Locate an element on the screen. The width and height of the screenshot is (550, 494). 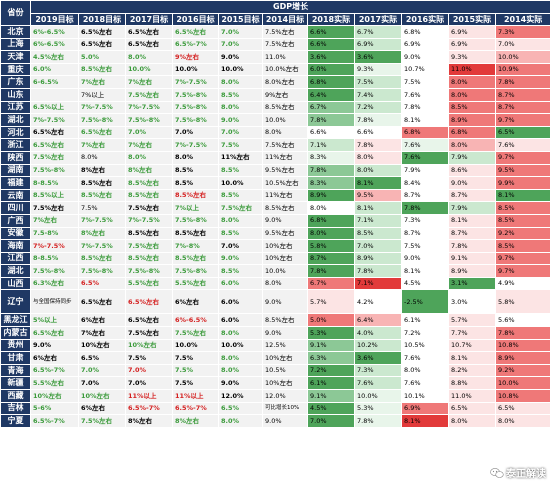
actual-cell: 9.7% is located at coordinates (522, 157).